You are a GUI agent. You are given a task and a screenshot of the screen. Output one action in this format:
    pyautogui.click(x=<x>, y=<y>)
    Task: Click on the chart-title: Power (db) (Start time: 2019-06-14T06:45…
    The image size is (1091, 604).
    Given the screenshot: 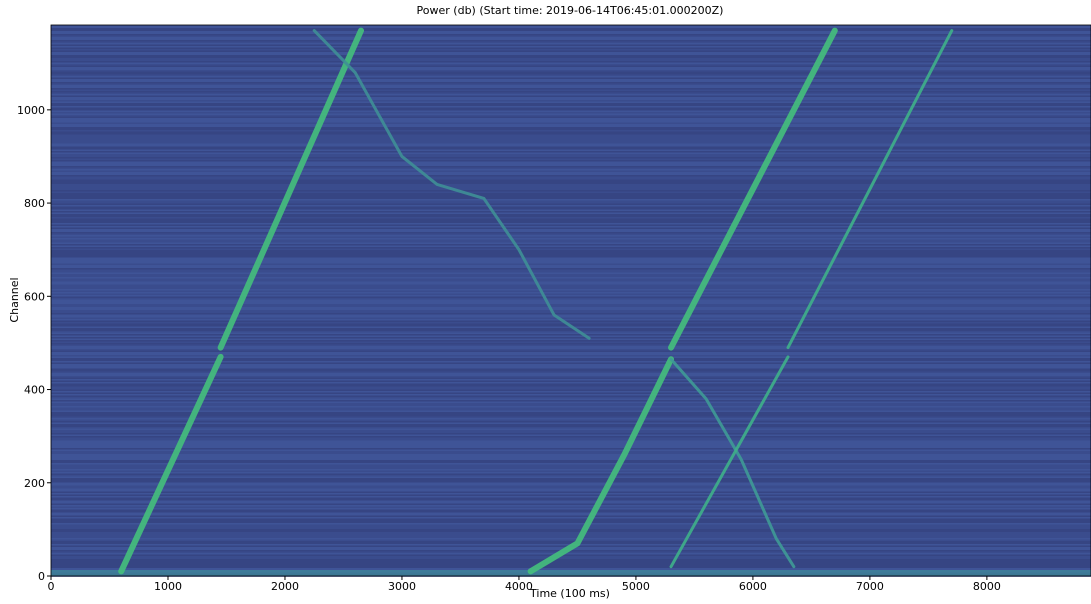 What is the action you would take?
    pyautogui.click(x=570, y=10)
    